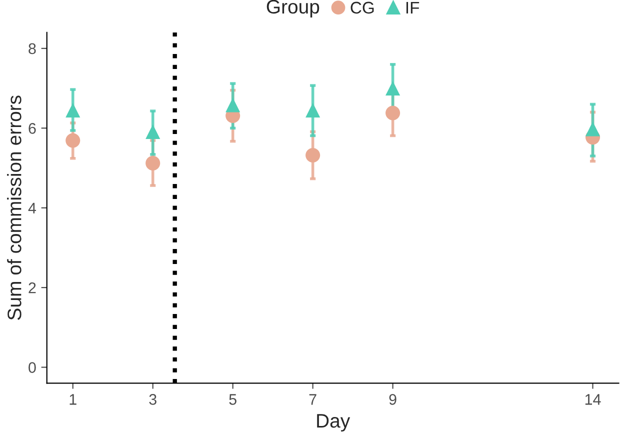 Image resolution: width=625 pixels, height=433 pixels. I want to click on y-tick-label: 4, so click(32, 208).